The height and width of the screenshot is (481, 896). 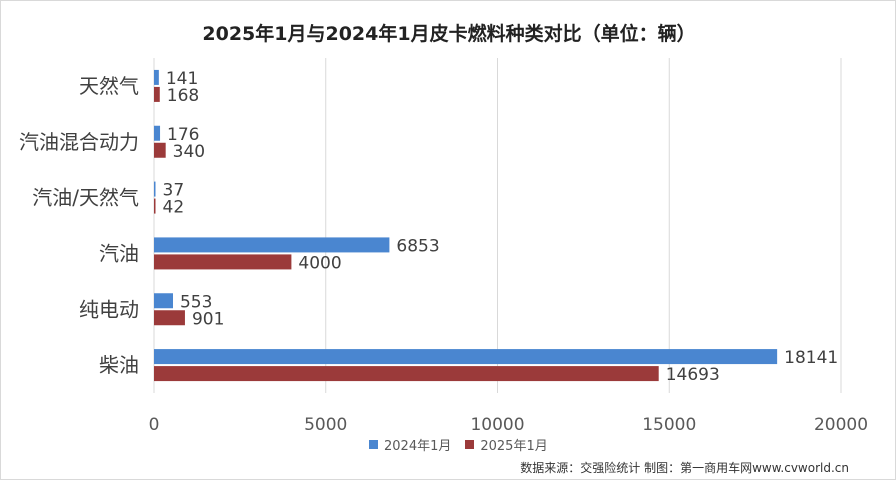 I want to click on data-label: 168, so click(x=183, y=96).